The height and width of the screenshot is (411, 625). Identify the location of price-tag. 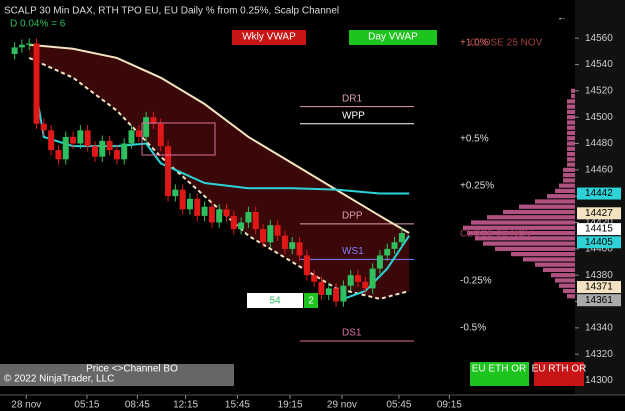
(599, 242).